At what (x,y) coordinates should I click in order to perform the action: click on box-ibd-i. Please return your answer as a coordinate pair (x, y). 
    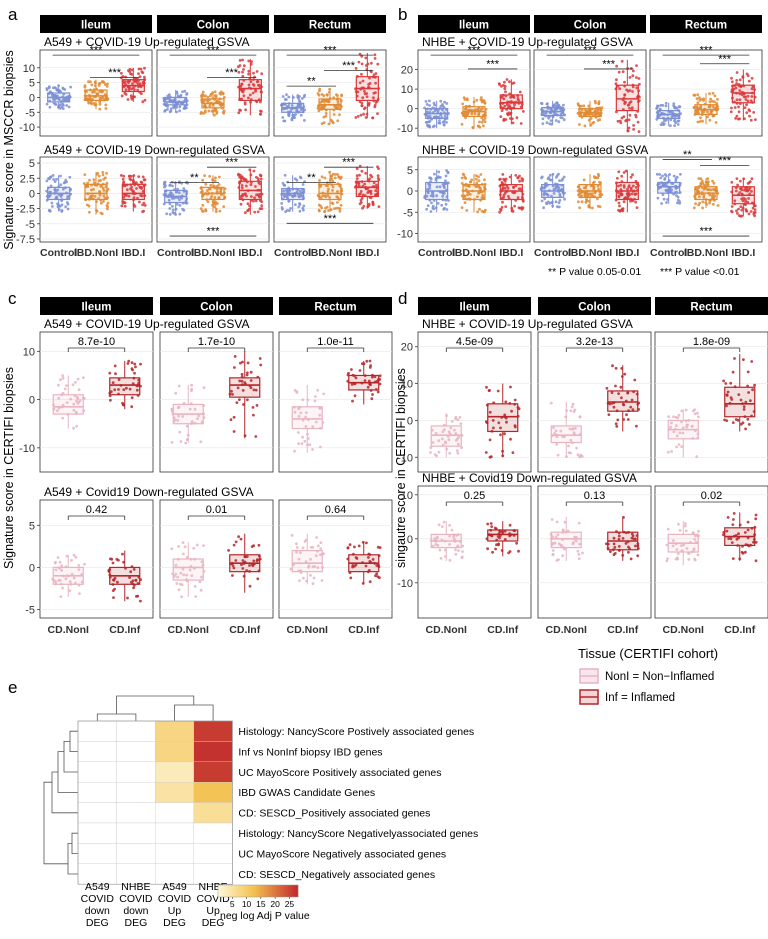
    Looking at the image, I should click on (743, 94).